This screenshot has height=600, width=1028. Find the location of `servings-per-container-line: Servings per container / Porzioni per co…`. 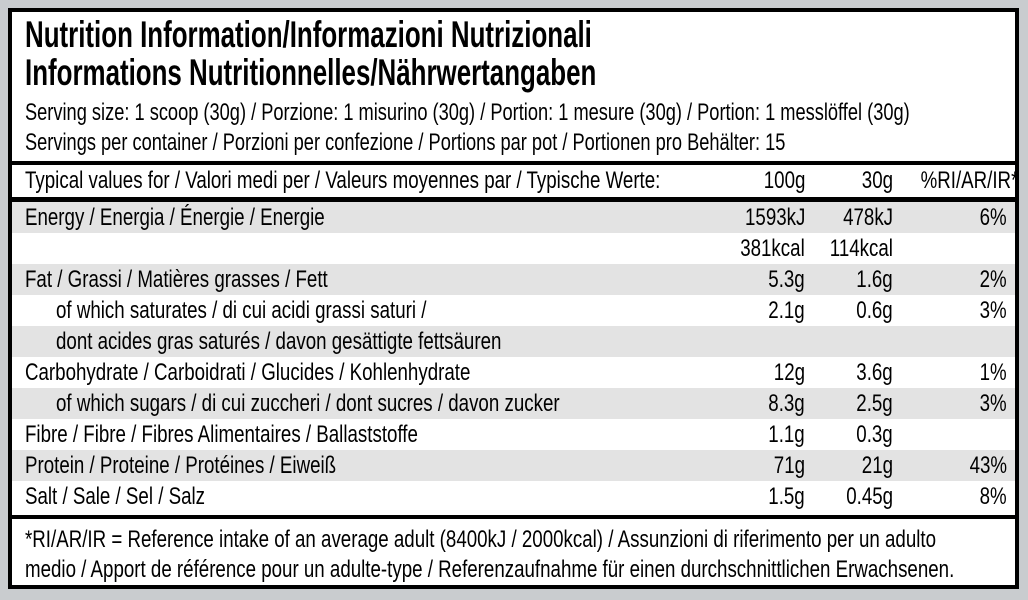

servings-per-container-line: Servings per container / Porzioni per co… is located at coordinates (405, 142).